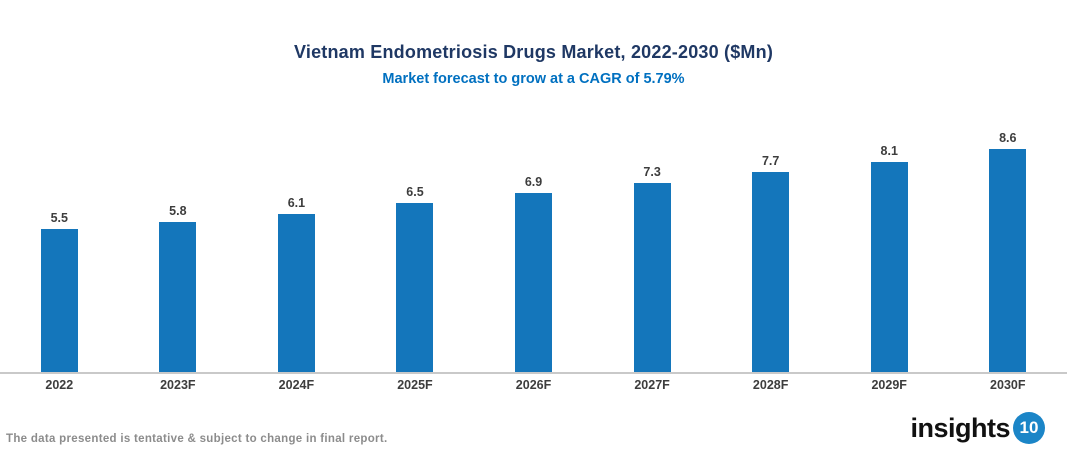  I want to click on bar-column: 8.1, so click(889, 258).